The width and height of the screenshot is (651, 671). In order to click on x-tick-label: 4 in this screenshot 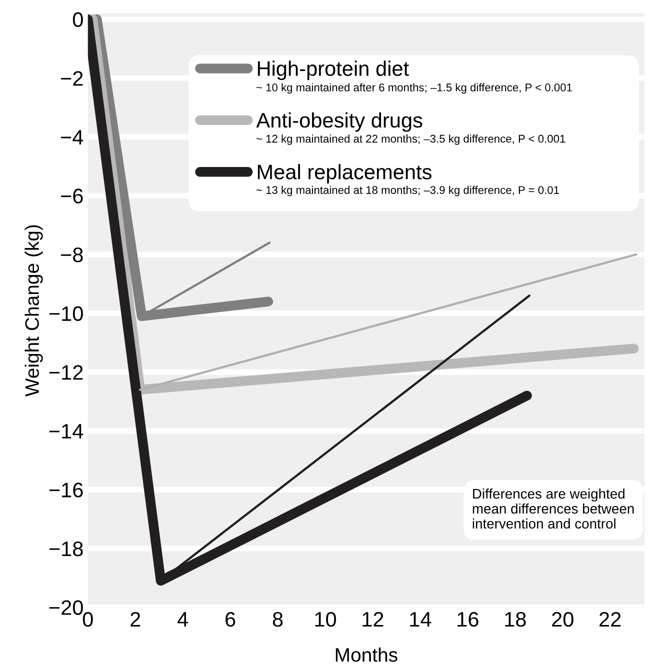, I will do `click(183, 619)`.